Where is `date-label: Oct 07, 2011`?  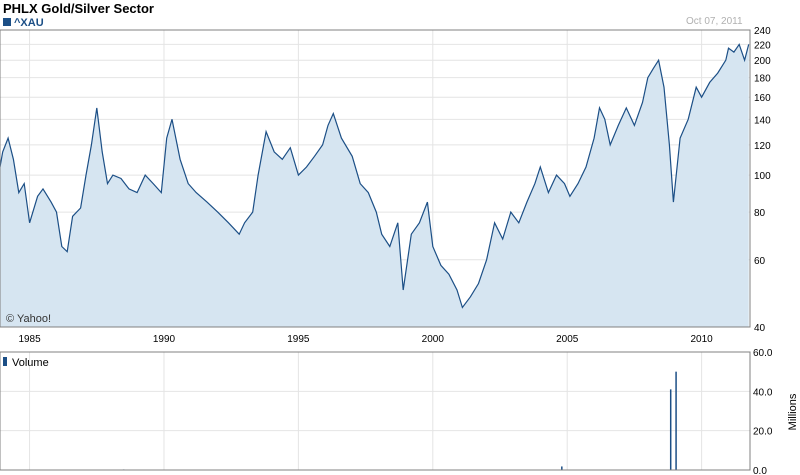 date-label: Oct 07, 2011 is located at coordinates (714, 21).